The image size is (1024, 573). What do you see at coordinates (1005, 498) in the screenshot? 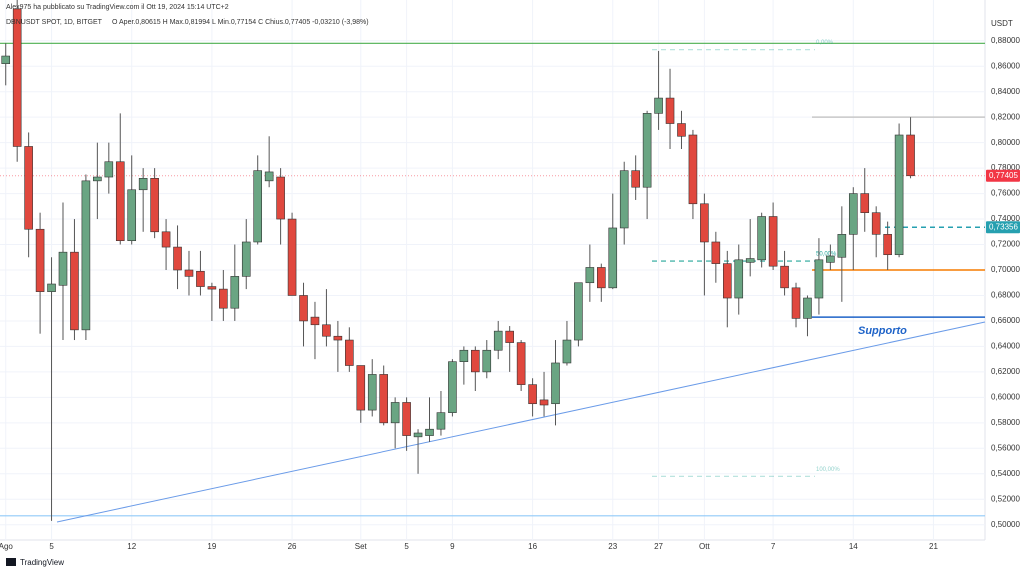
I see `y-tick-label: 0,52000` at bounding box center [1005, 498].